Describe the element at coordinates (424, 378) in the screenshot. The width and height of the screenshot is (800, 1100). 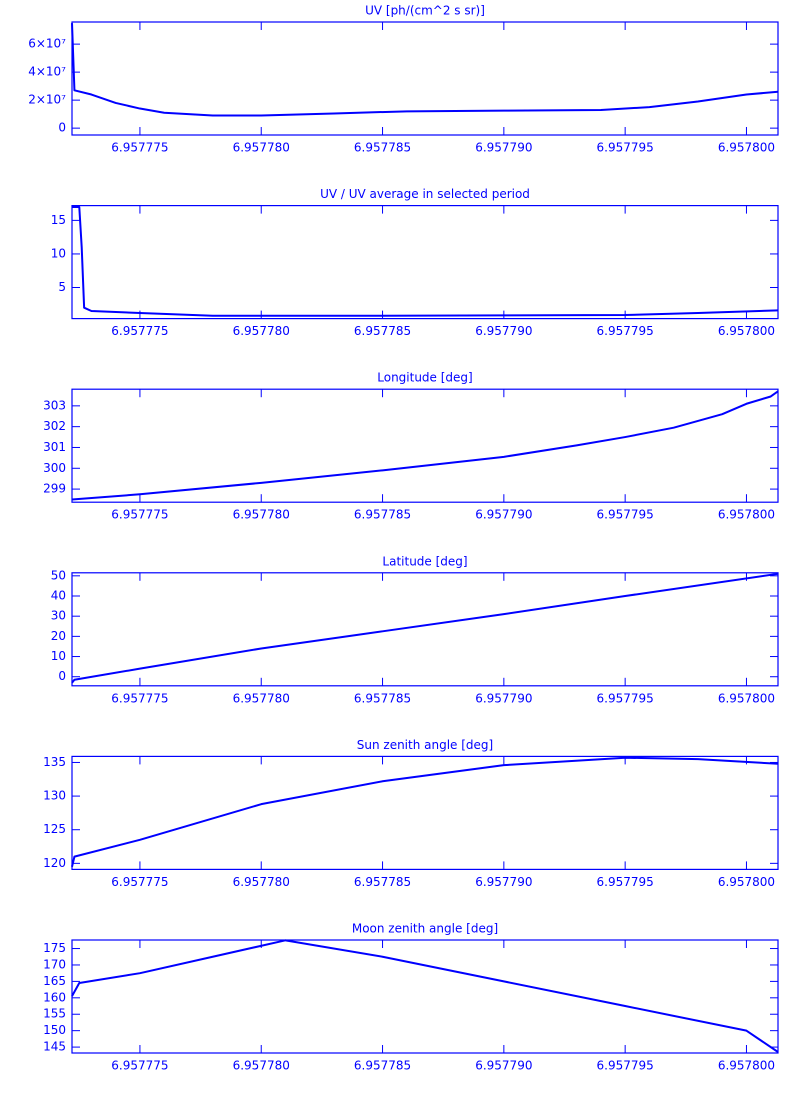
I see `chart-title: Longitude [deg]` at that location.